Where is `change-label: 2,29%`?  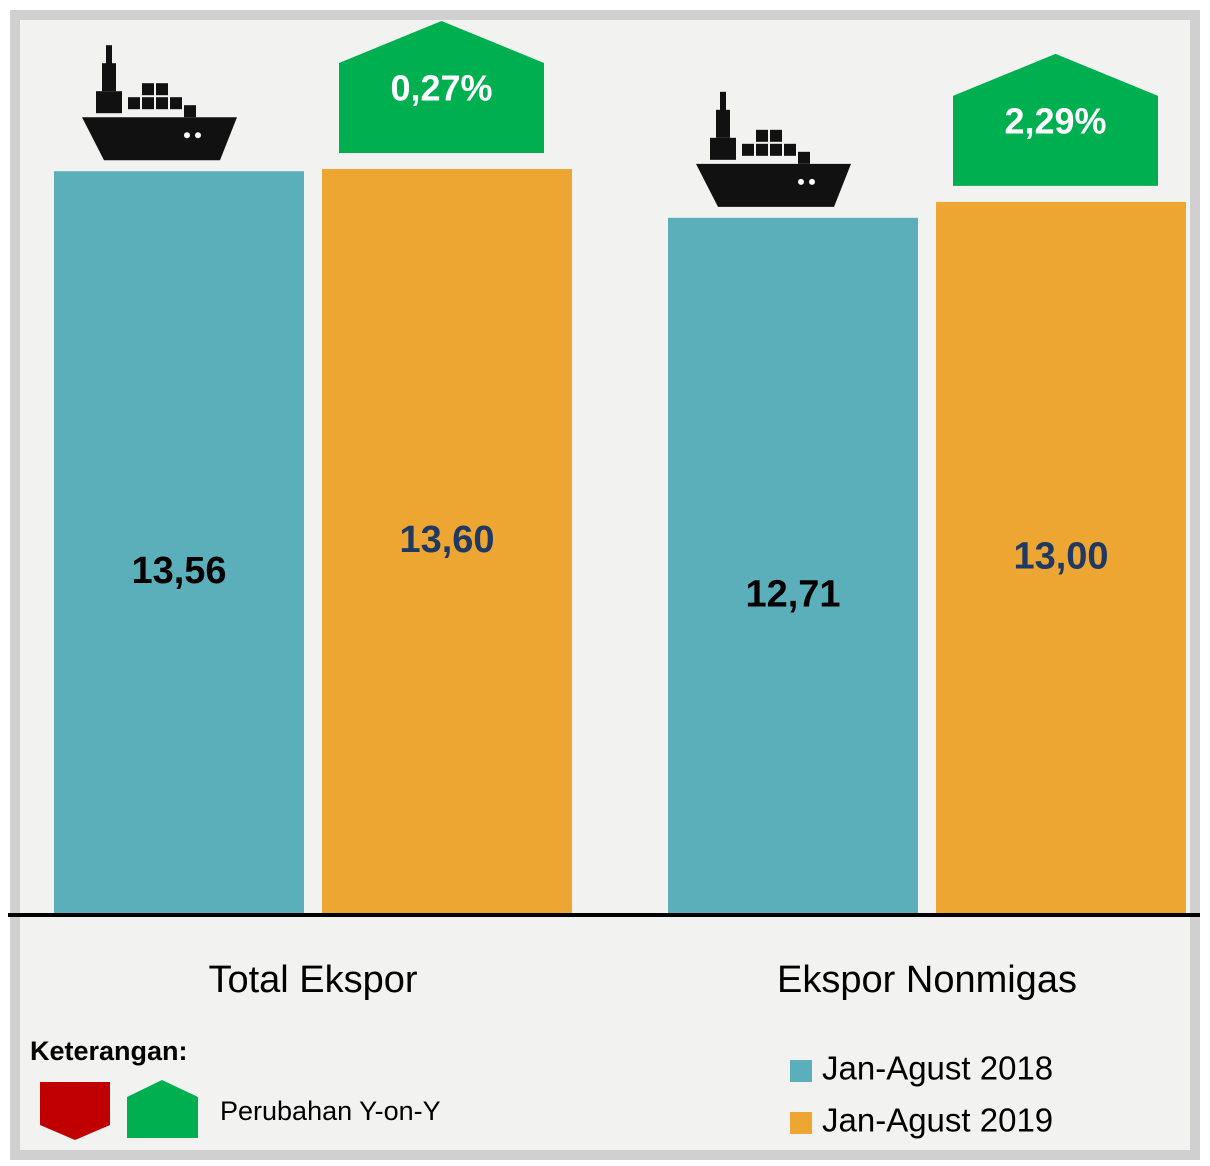 change-label: 2,29% is located at coordinates (1055, 120).